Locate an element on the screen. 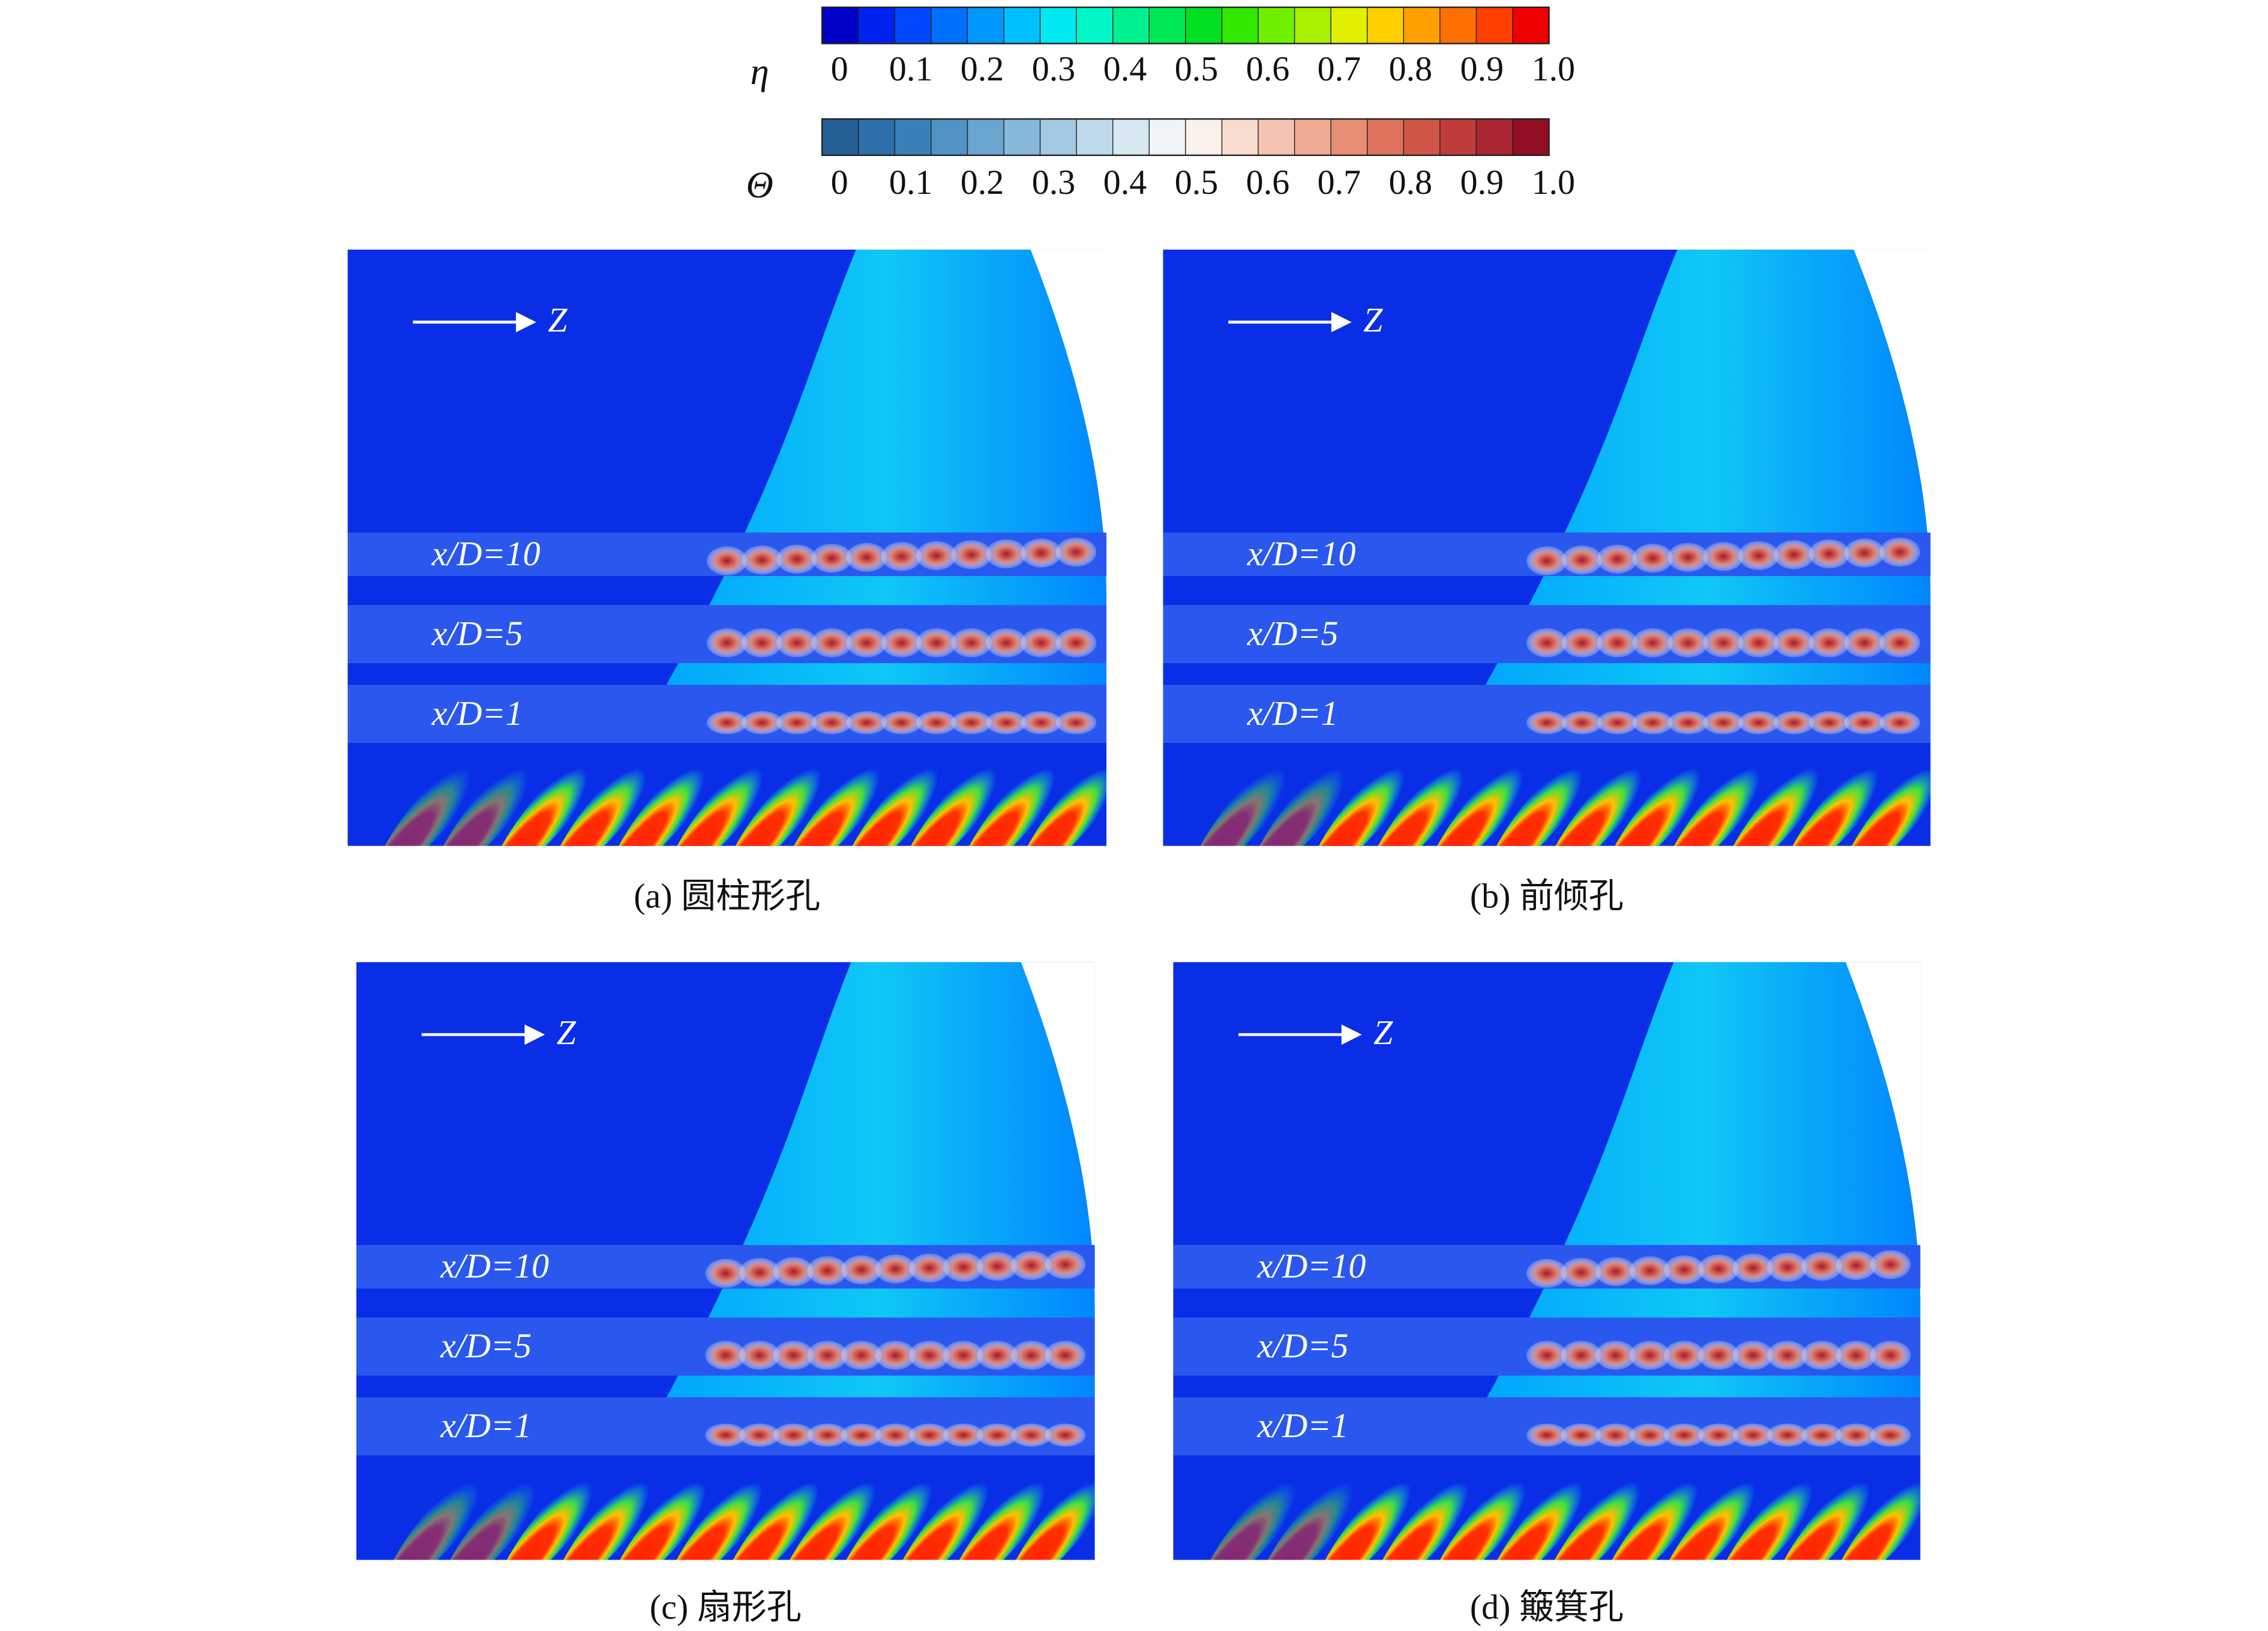  section-label: x/D=10 is located at coordinates (1302, 553).